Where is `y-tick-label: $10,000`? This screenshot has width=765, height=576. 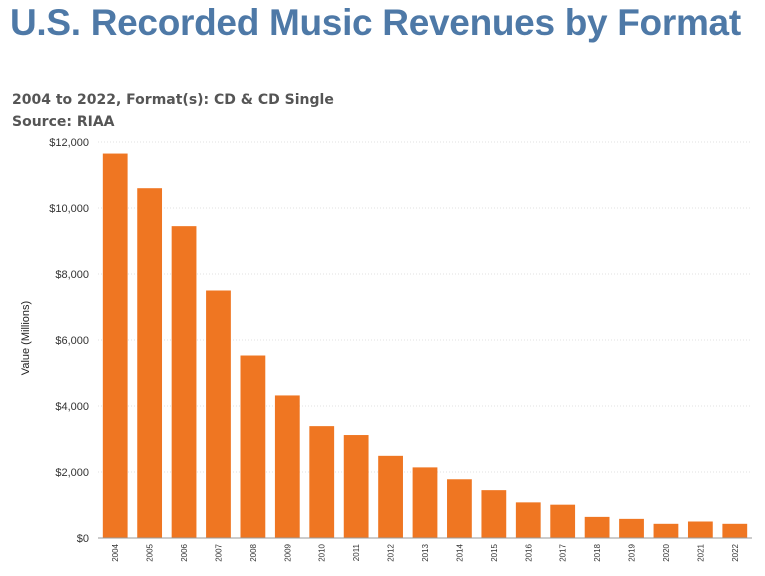 y-tick-label: $10,000 is located at coordinates (69, 209).